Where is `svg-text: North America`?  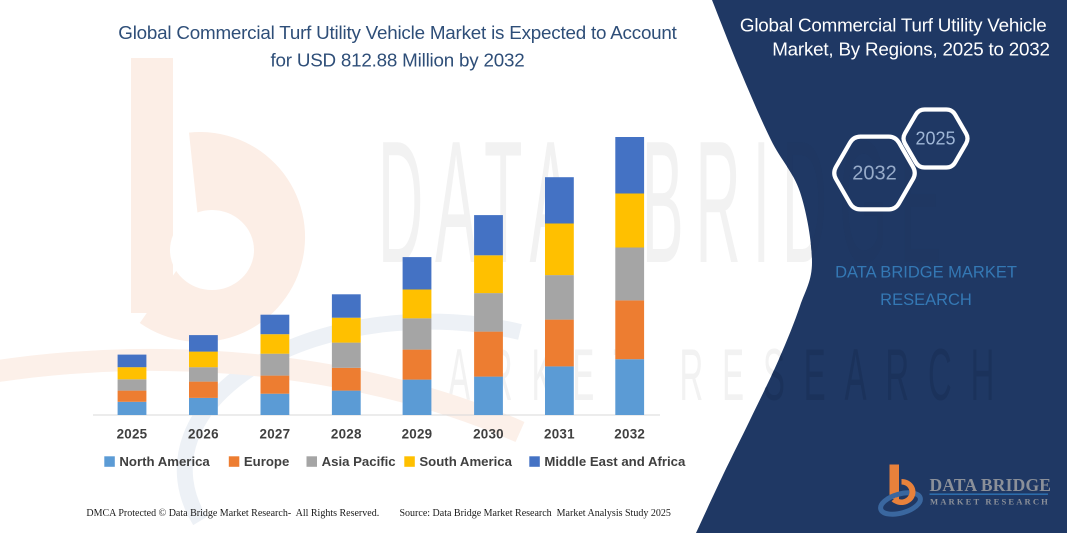
svg-text: North America is located at coordinates (164, 461).